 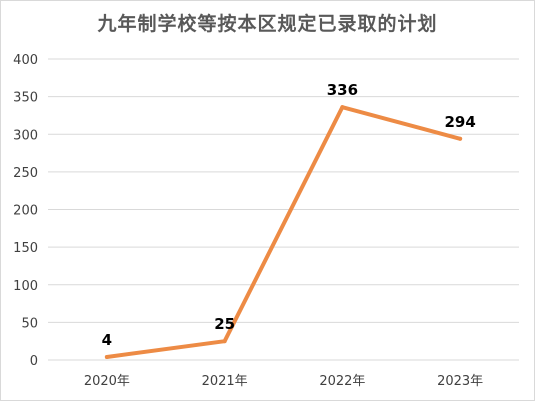 What do you see at coordinates (342, 381) in the screenshot?
I see `x-tick-label: 2022年` at bounding box center [342, 381].